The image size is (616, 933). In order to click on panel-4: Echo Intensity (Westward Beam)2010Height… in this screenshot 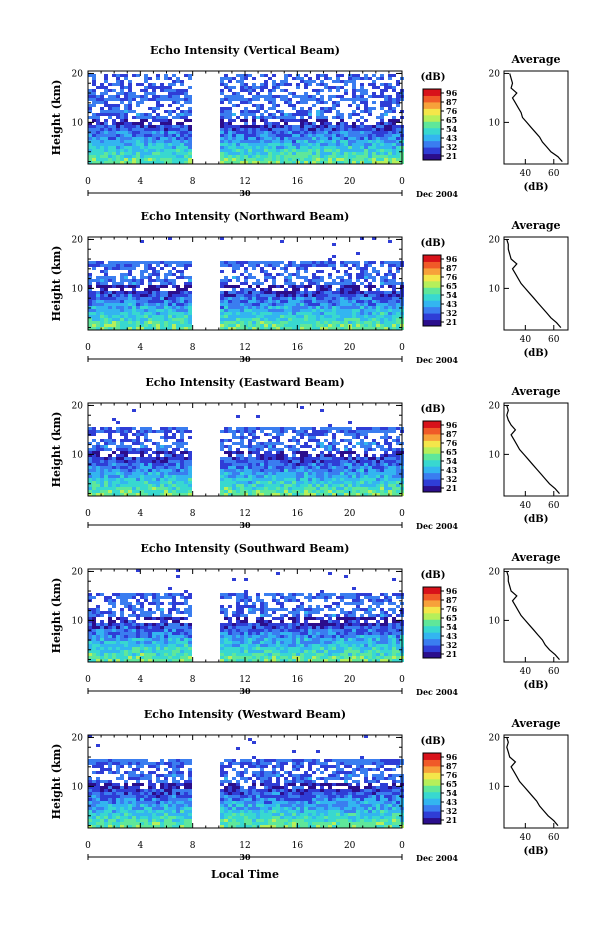, I will do `click(309, 785)`.